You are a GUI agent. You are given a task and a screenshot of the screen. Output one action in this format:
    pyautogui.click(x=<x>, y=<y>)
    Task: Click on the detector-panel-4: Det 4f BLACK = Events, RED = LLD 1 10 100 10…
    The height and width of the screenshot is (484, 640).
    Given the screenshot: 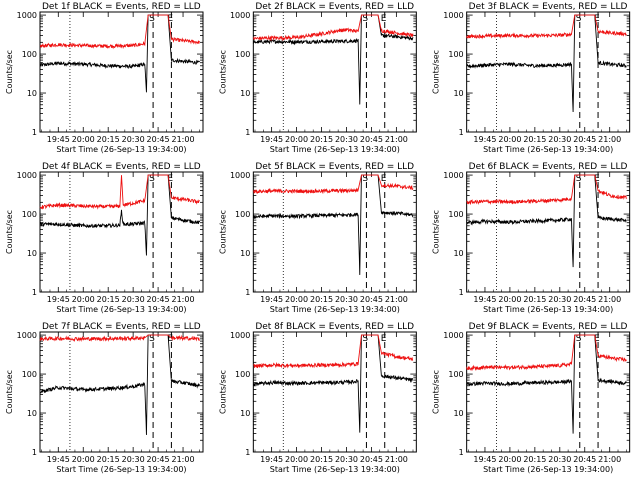 What is the action you would take?
    pyautogui.click(x=104, y=238)
    